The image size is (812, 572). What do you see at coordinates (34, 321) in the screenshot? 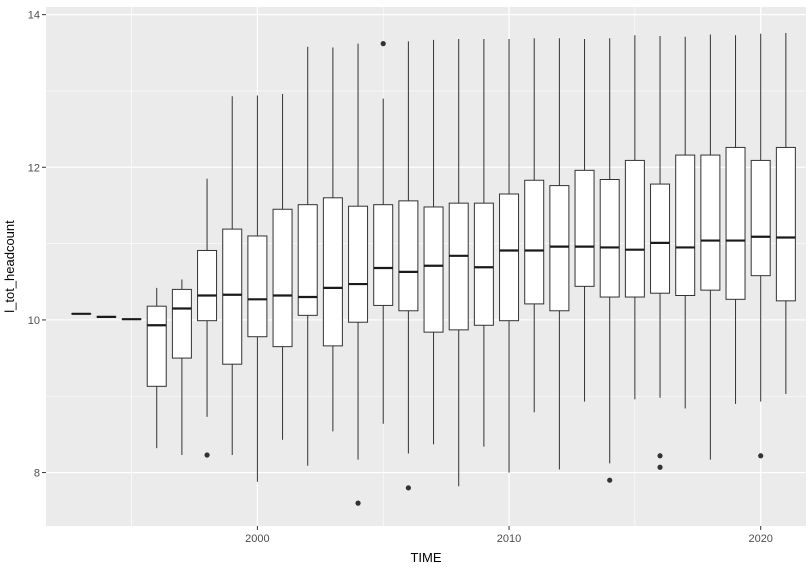
I see `y-tick-label: 10` at bounding box center [34, 321].